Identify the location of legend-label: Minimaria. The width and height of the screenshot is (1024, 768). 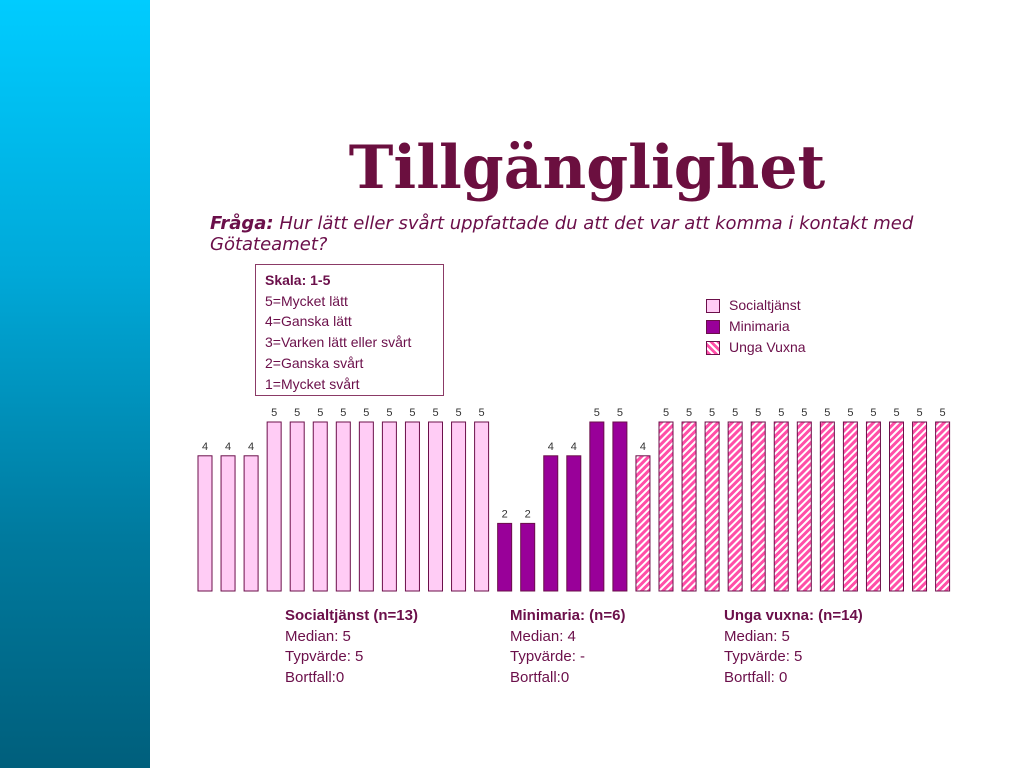
(759, 326).